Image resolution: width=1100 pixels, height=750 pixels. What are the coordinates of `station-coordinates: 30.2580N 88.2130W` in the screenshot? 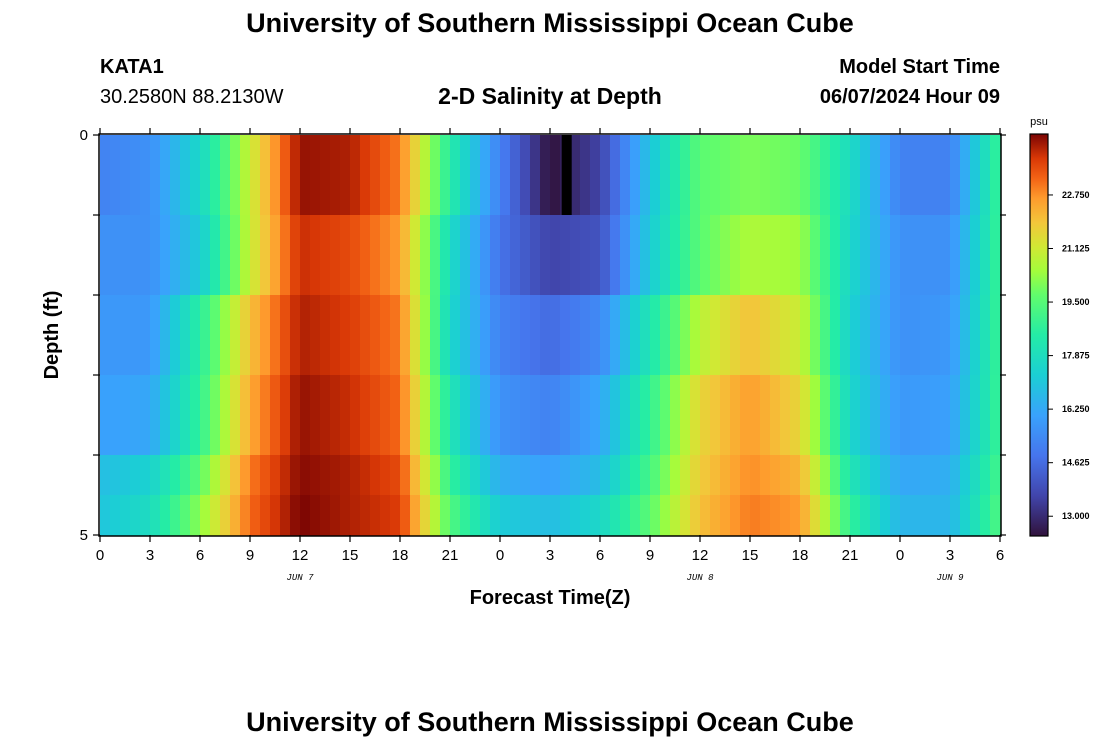 It's located at (192, 97).